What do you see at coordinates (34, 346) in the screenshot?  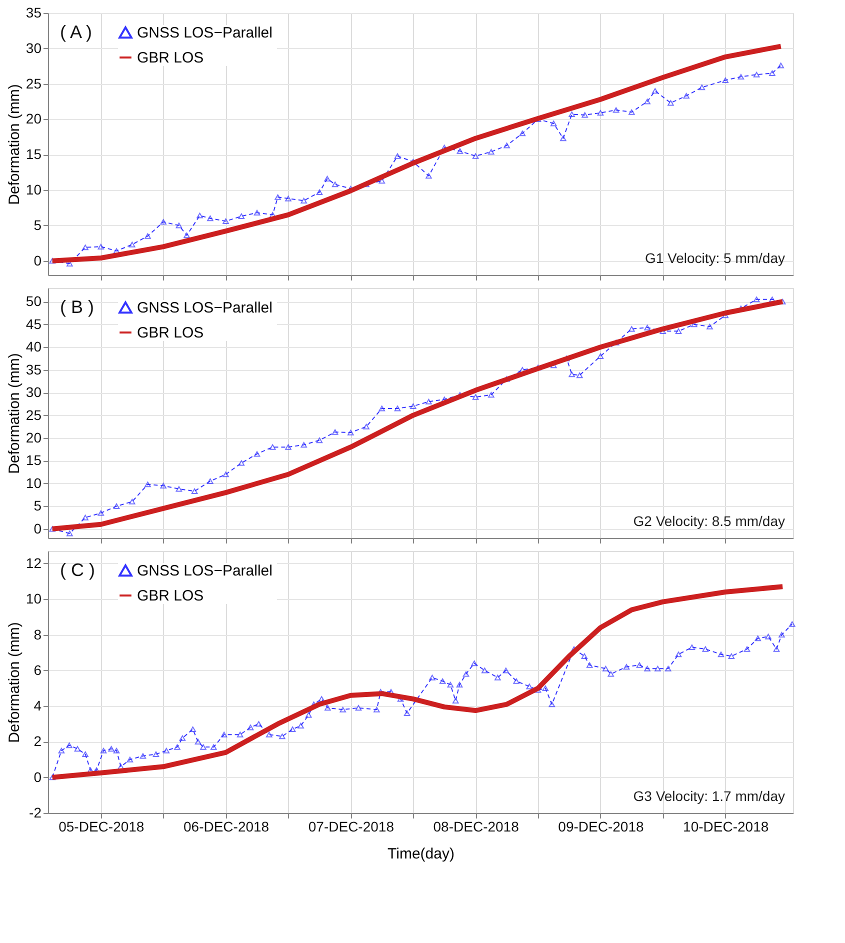 I see `y-tick-label: 40` at bounding box center [34, 346].